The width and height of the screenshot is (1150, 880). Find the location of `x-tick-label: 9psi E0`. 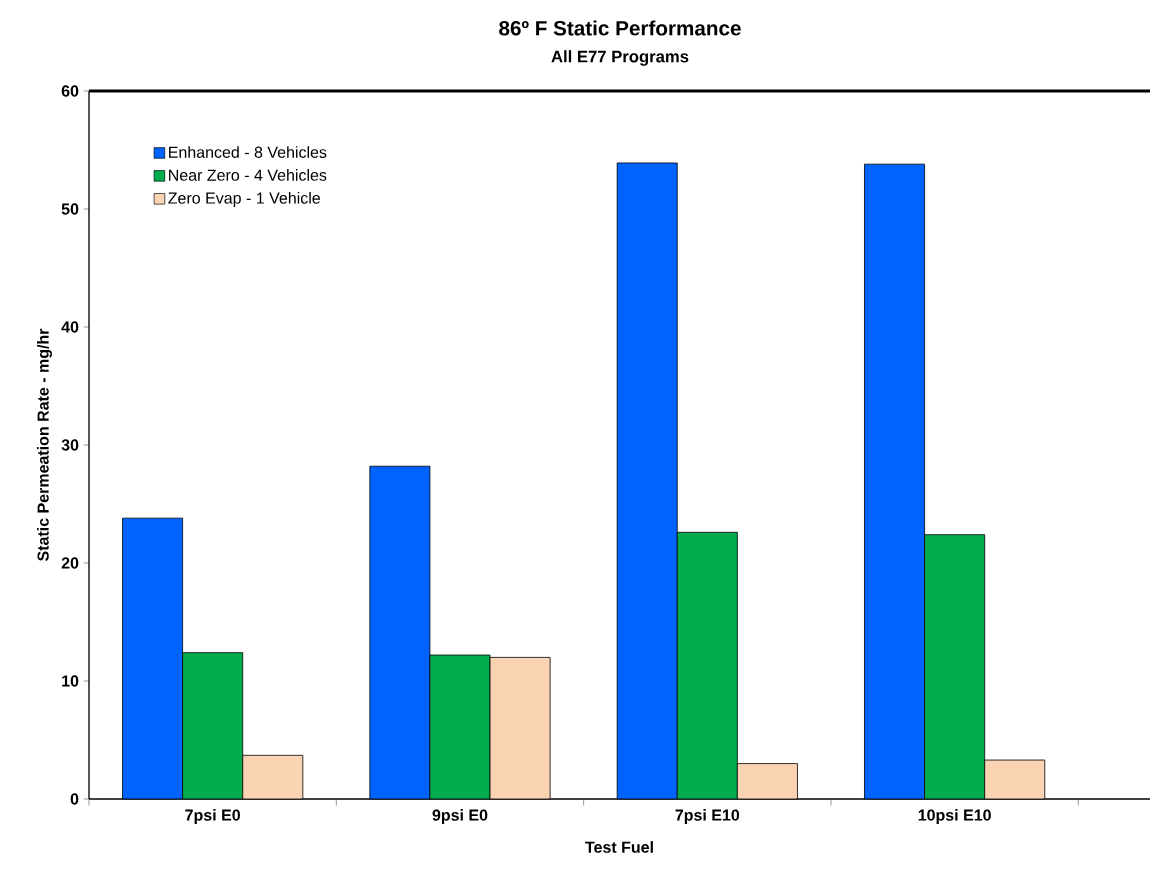

x-tick-label: 9psi E0 is located at coordinates (460, 816).